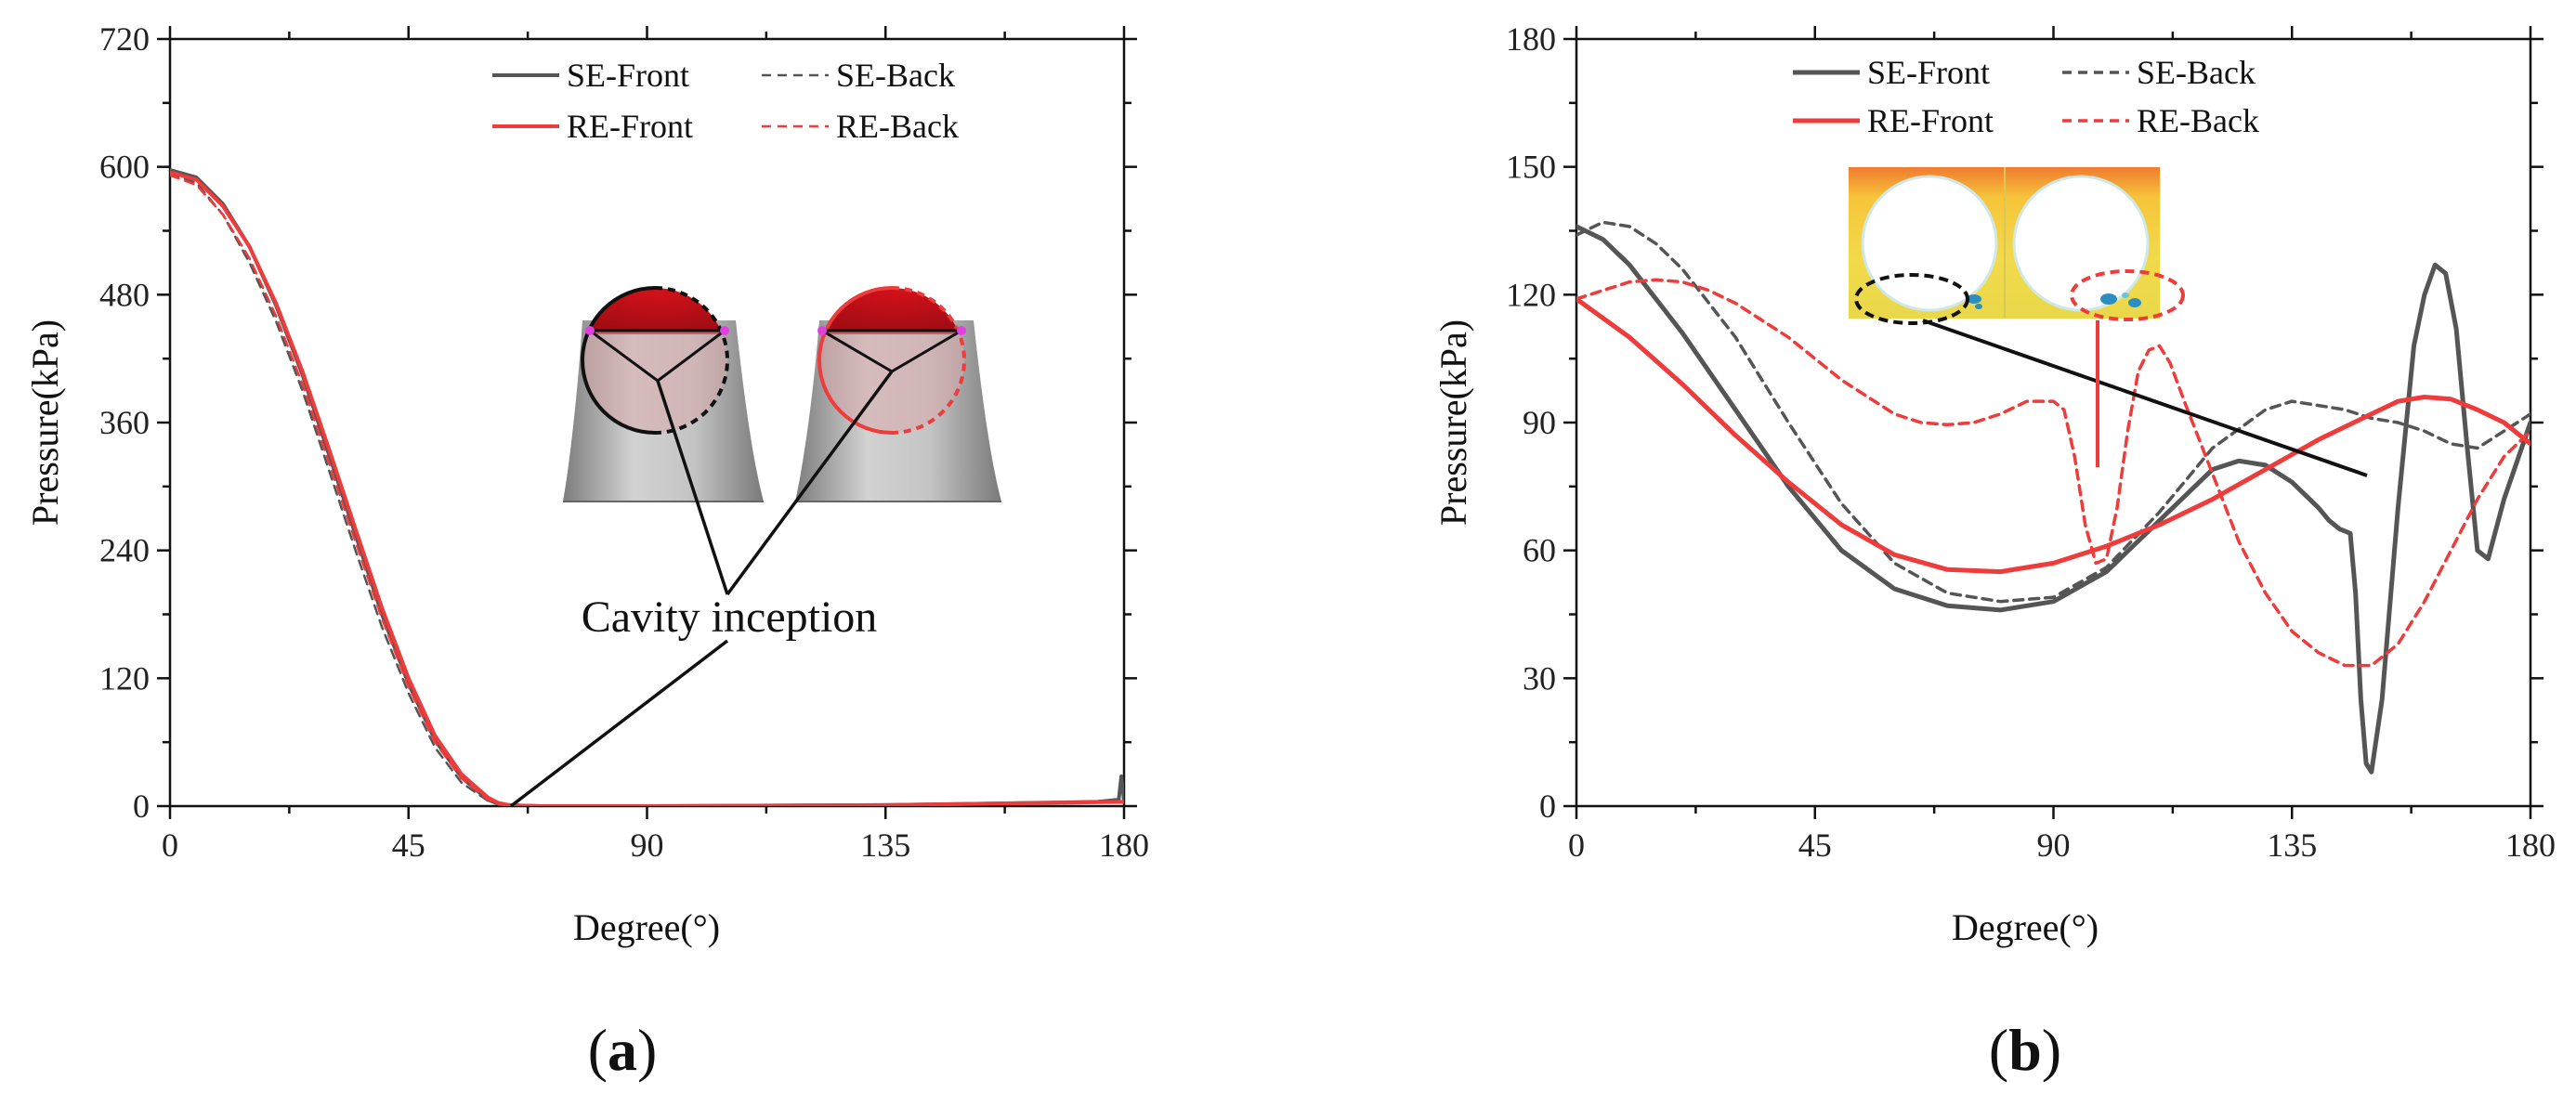  I want to click on panel-label-b: (b), so click(2025, 1050).